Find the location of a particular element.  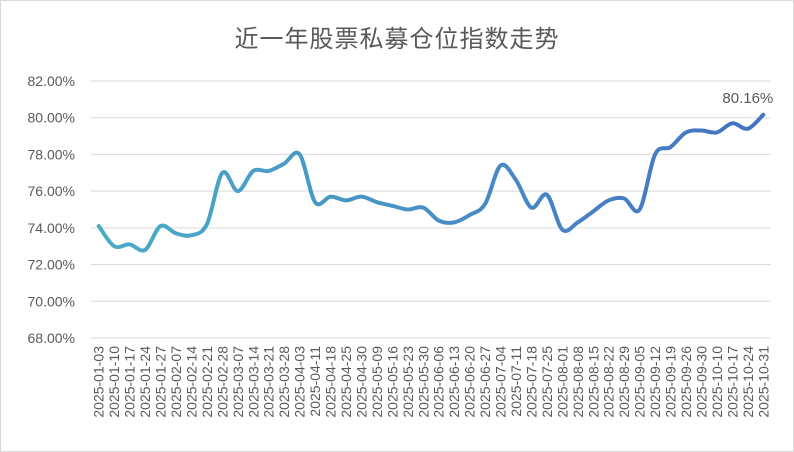

x-tick-label: 2025-01-10 is located at coordinates (114, 382).